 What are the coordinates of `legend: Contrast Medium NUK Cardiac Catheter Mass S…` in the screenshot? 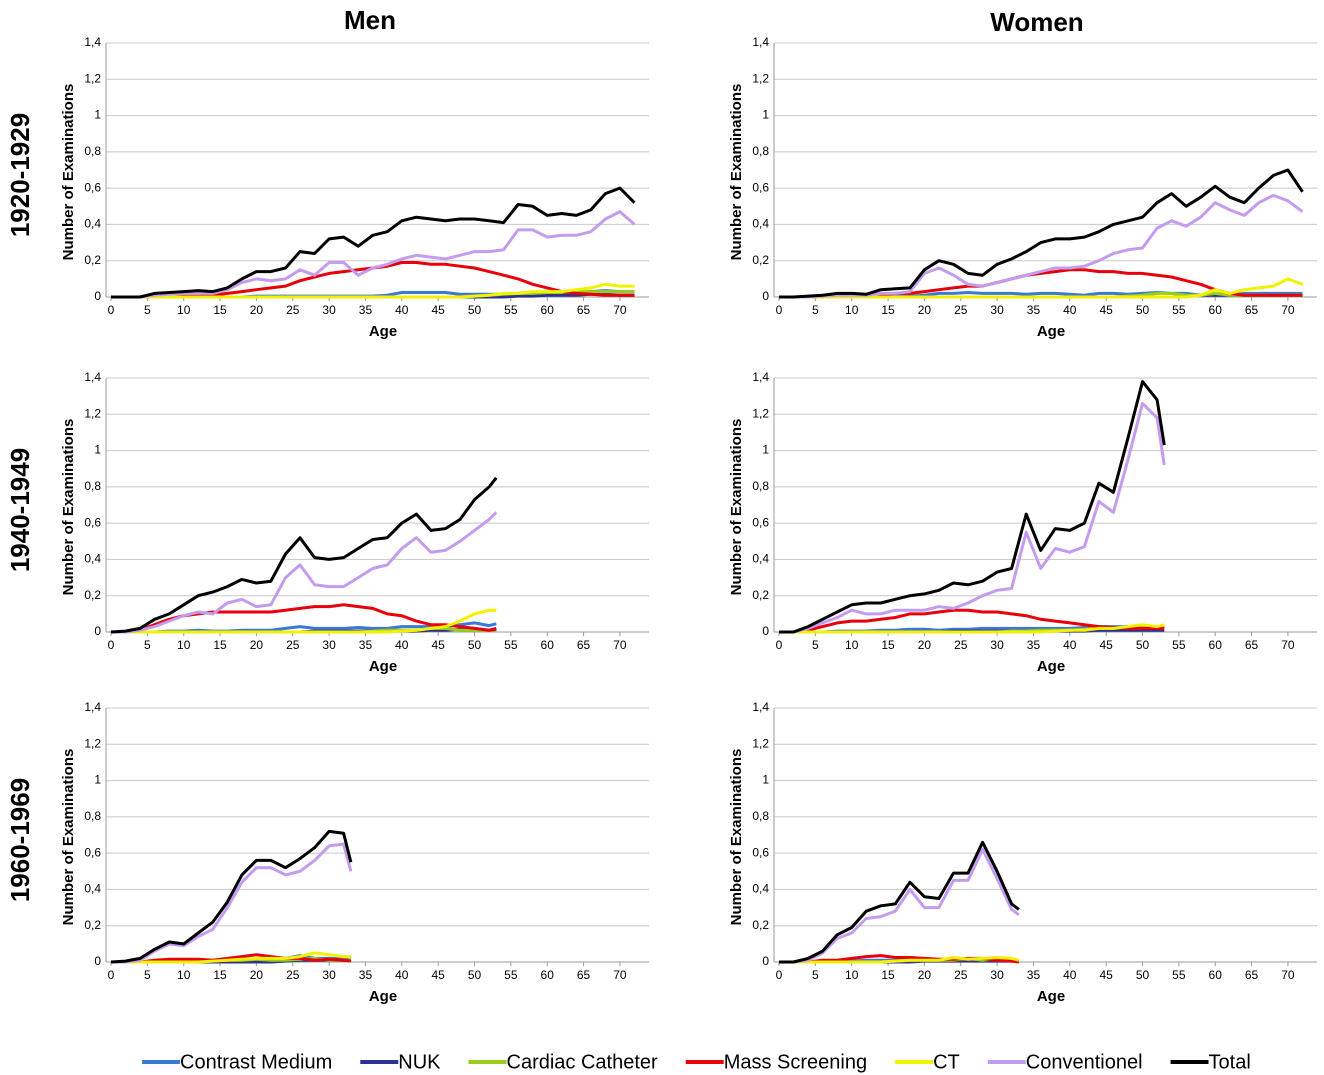 It's located at (696, 1062).